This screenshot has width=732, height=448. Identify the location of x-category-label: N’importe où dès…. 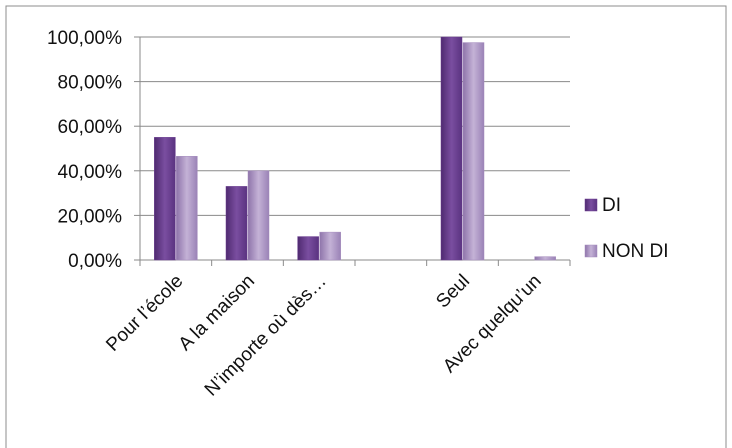
(266, 336).